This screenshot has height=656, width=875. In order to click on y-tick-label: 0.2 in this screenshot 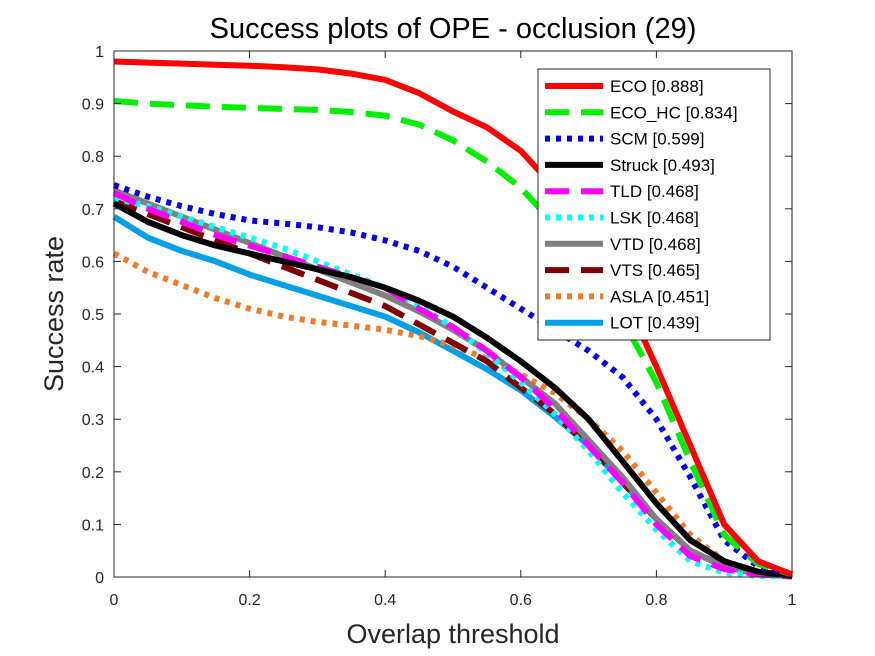, I will do `click(93, 473)`.